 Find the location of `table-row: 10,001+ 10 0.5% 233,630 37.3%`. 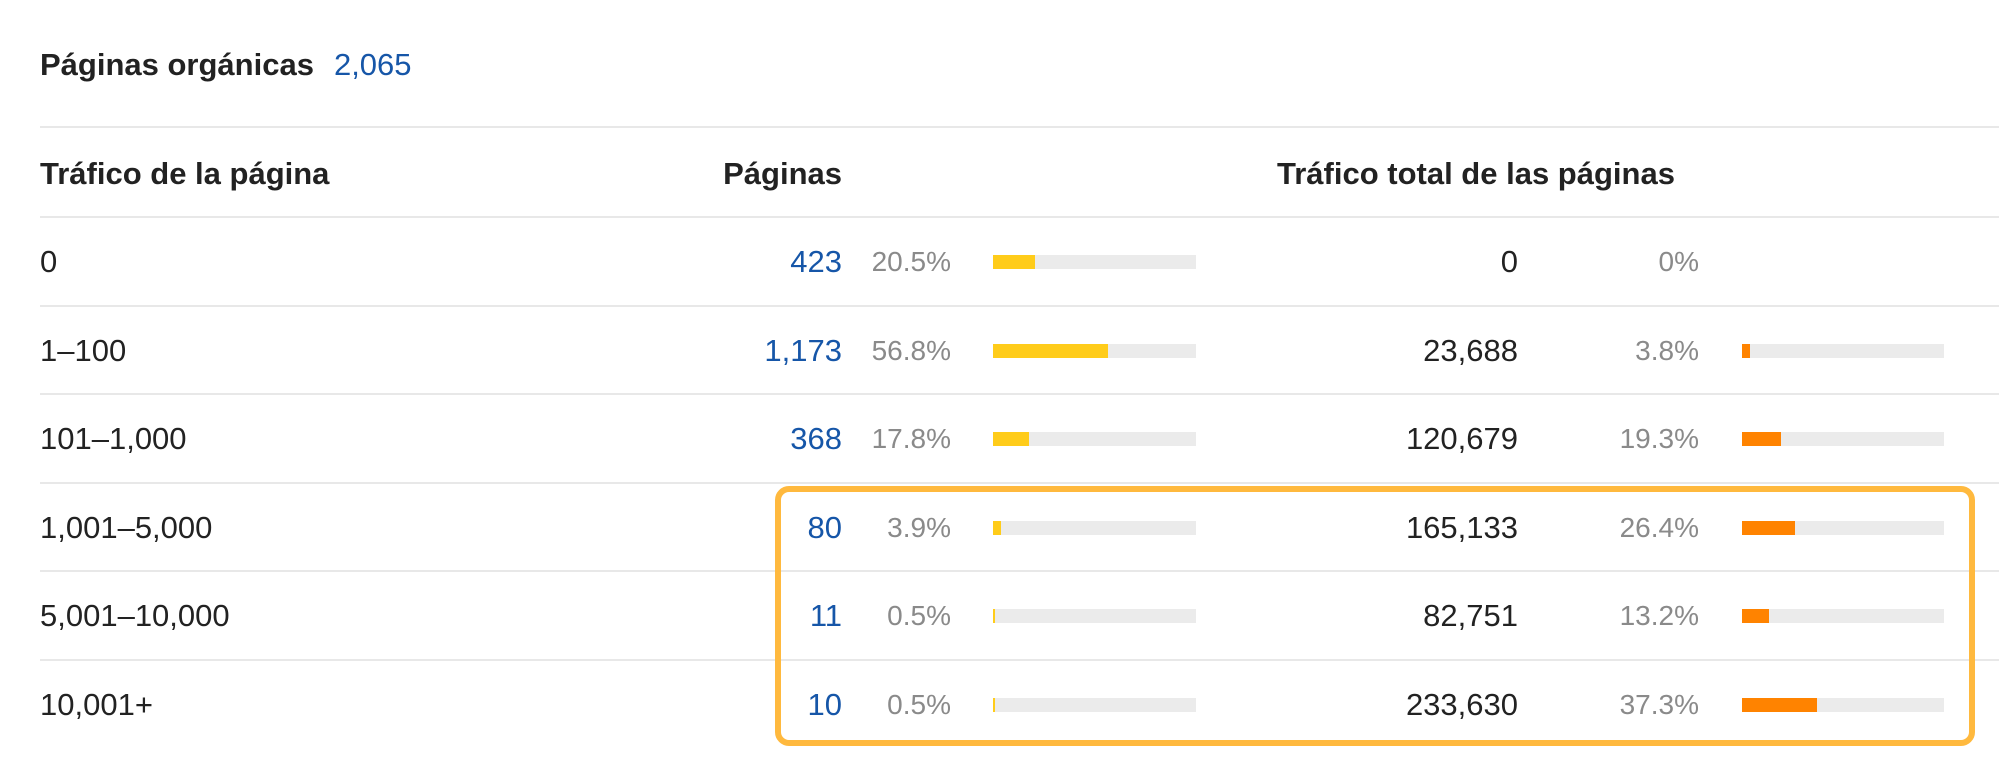

table-row: 10,001+ 10 0.5% 233,630 37.3% is located at coordinates (999, 705).